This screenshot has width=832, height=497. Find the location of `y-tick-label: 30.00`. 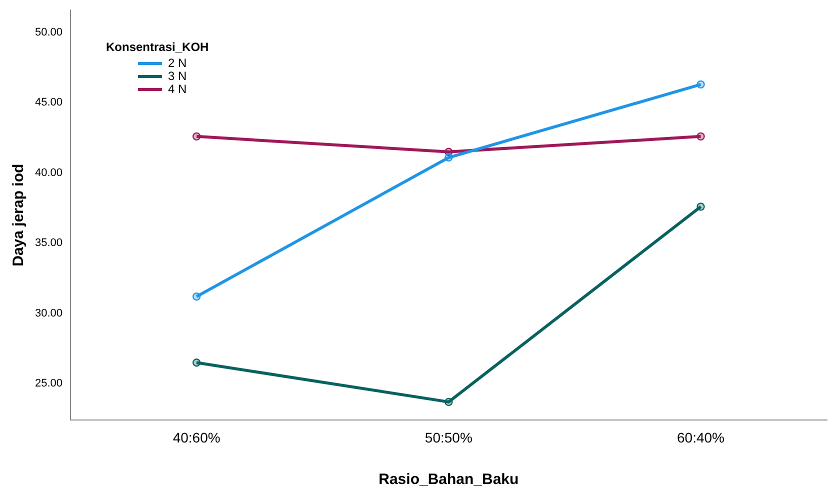

y-tick-label: 30.00 is located at coordinates (48, 313).